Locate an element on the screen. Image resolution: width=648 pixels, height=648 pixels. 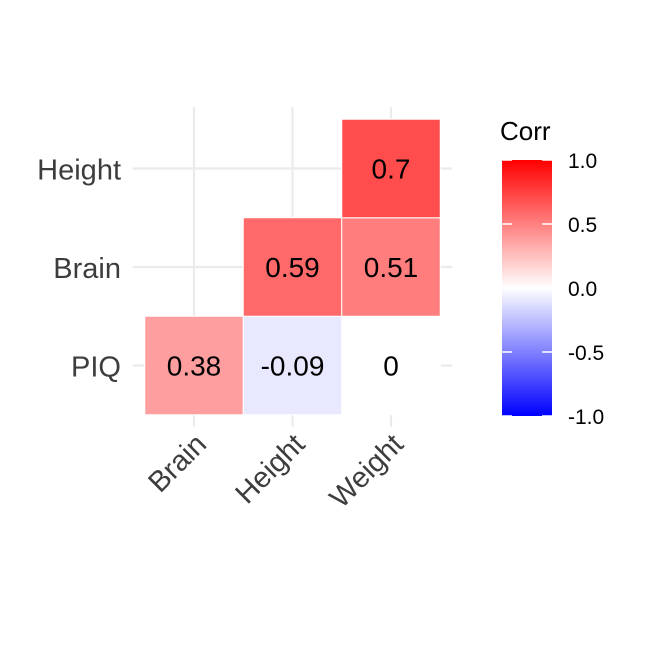
legend-tick-label: 0.5 is located at coordinates (582, 225).